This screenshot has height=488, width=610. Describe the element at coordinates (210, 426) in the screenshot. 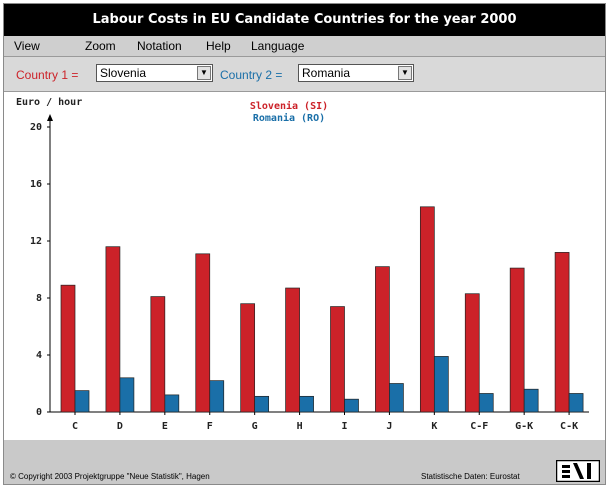

I see `x-tick-label: F` at that location.